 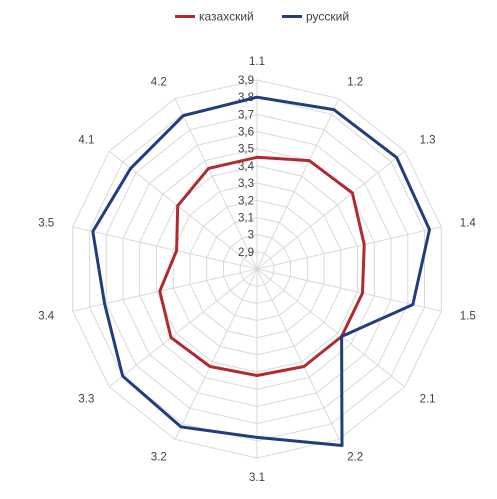 What do you see at coordinates (468, 224) in the screenshot?
I see `category-label: 1.4` at bounding box center [468, 224].